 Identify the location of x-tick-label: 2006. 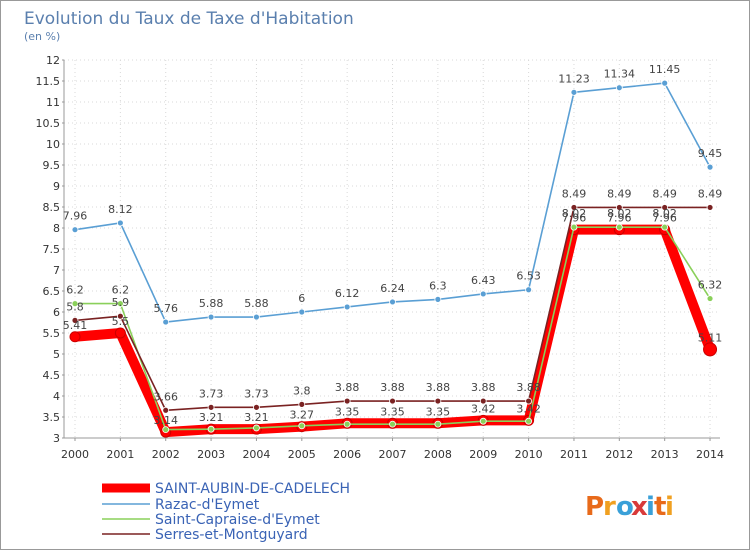
(347, 454).